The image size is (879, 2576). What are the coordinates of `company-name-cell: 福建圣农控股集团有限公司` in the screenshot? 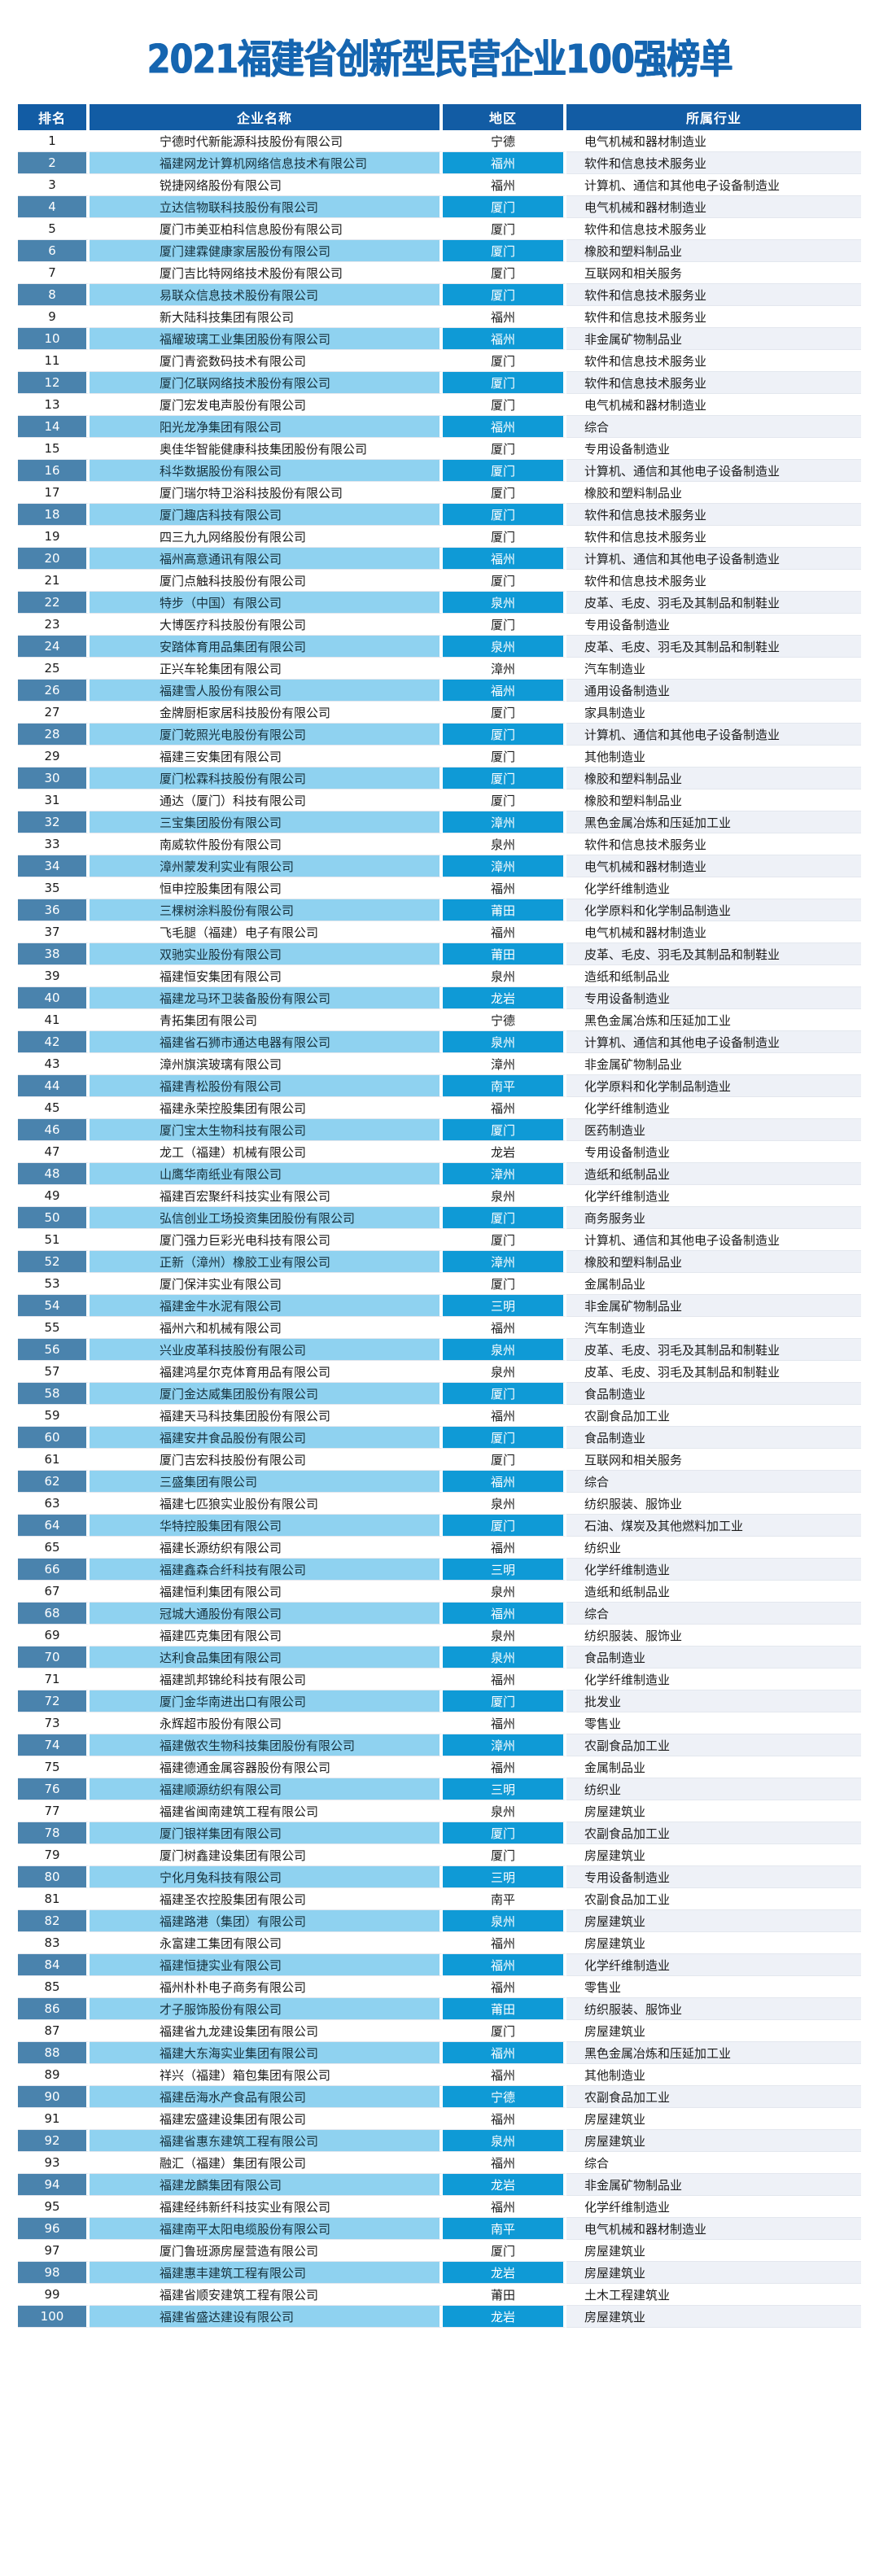 It's located at (266, 1899).